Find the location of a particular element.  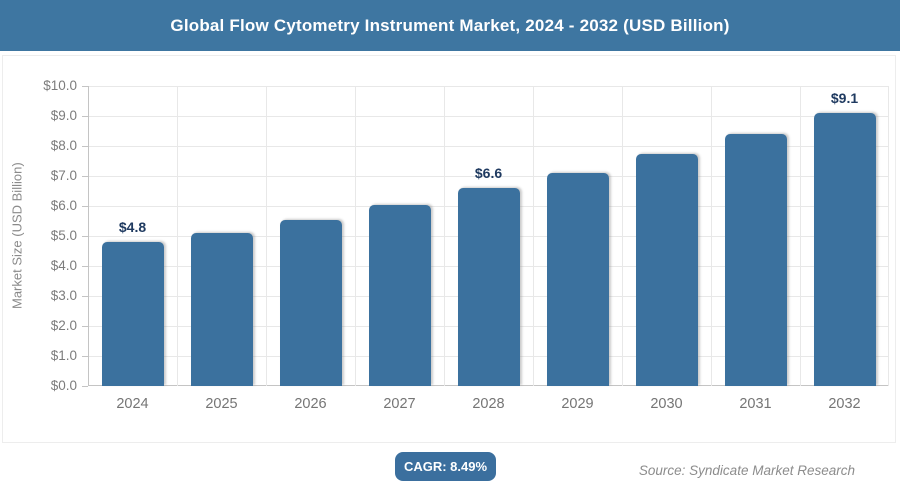

x-tick-label: 2024 is located at coordinates (132, 404).